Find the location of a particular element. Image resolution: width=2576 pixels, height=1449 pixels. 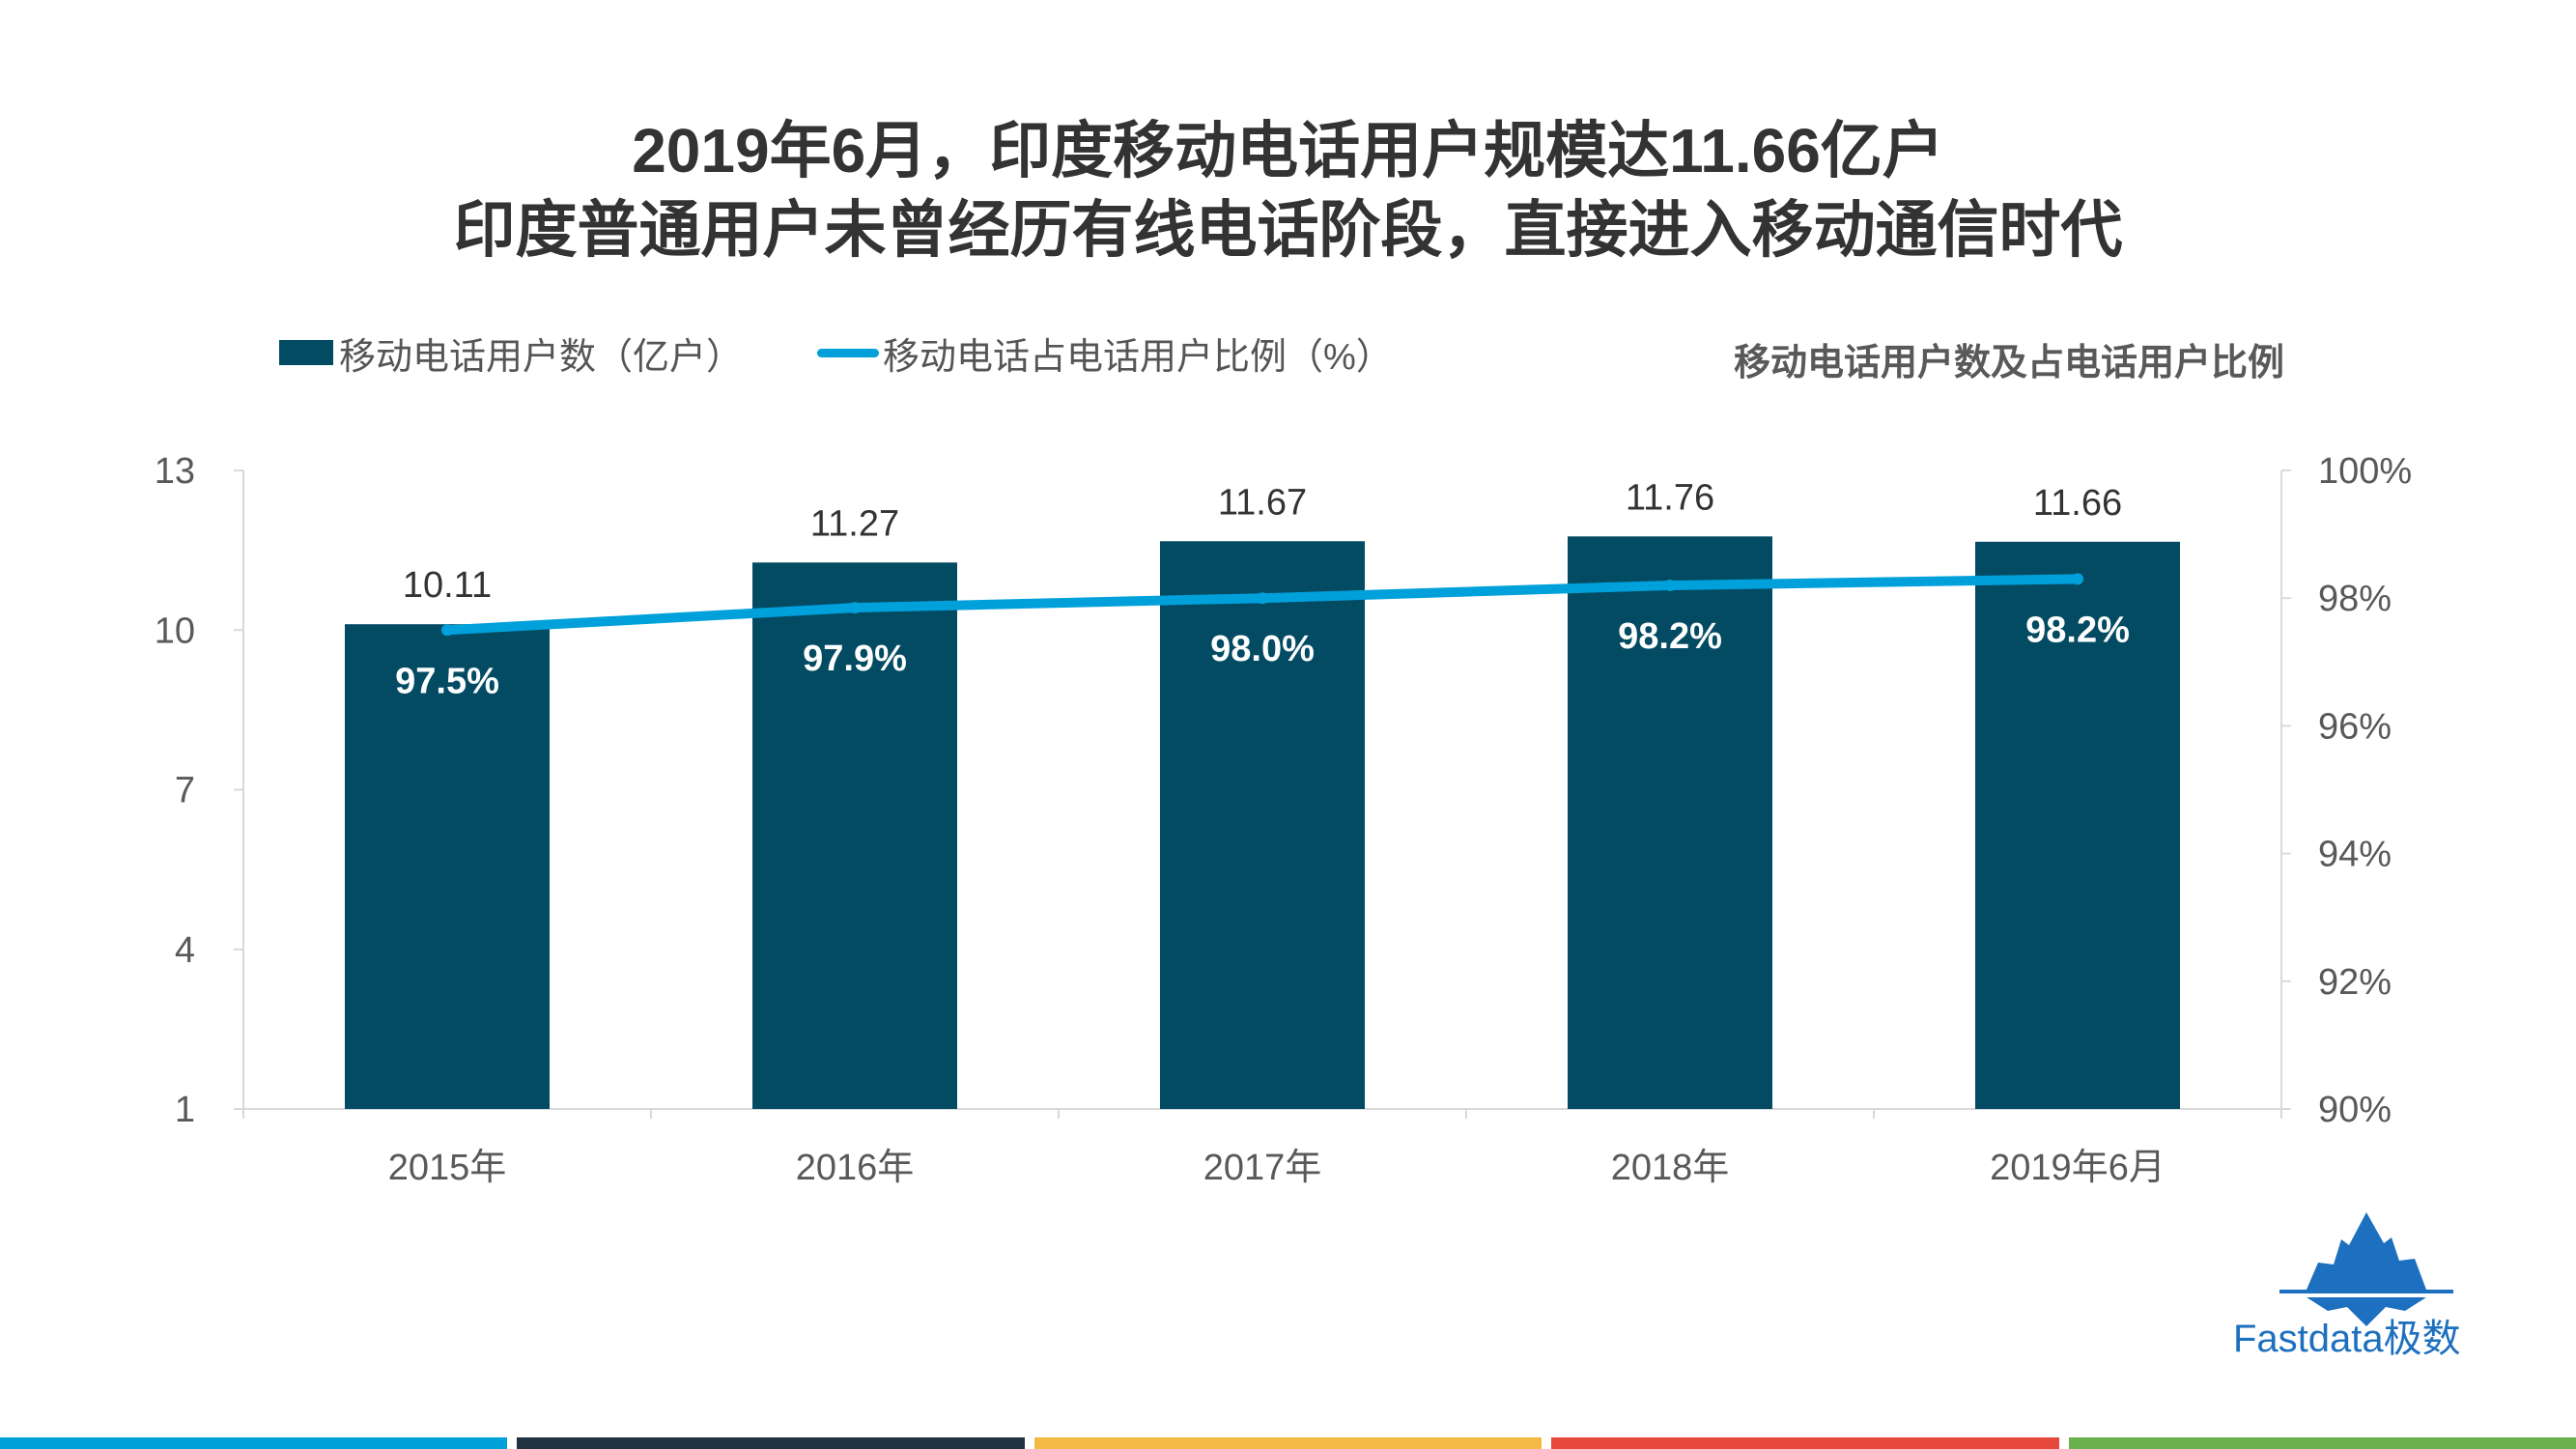

left-axis-tick-label: 7 is located at coordinates (185, 791).